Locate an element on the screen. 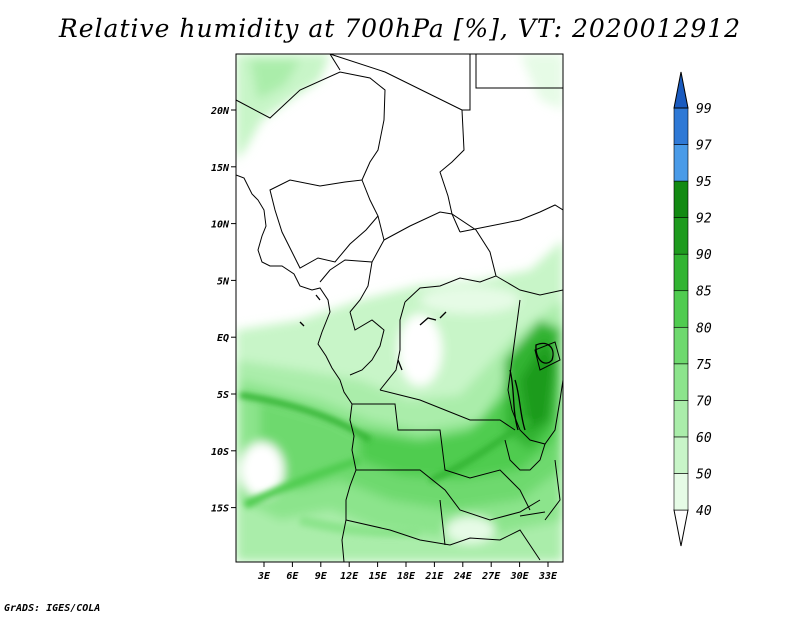  lon-tick-label: 9E is located at coordinates (321, 576).